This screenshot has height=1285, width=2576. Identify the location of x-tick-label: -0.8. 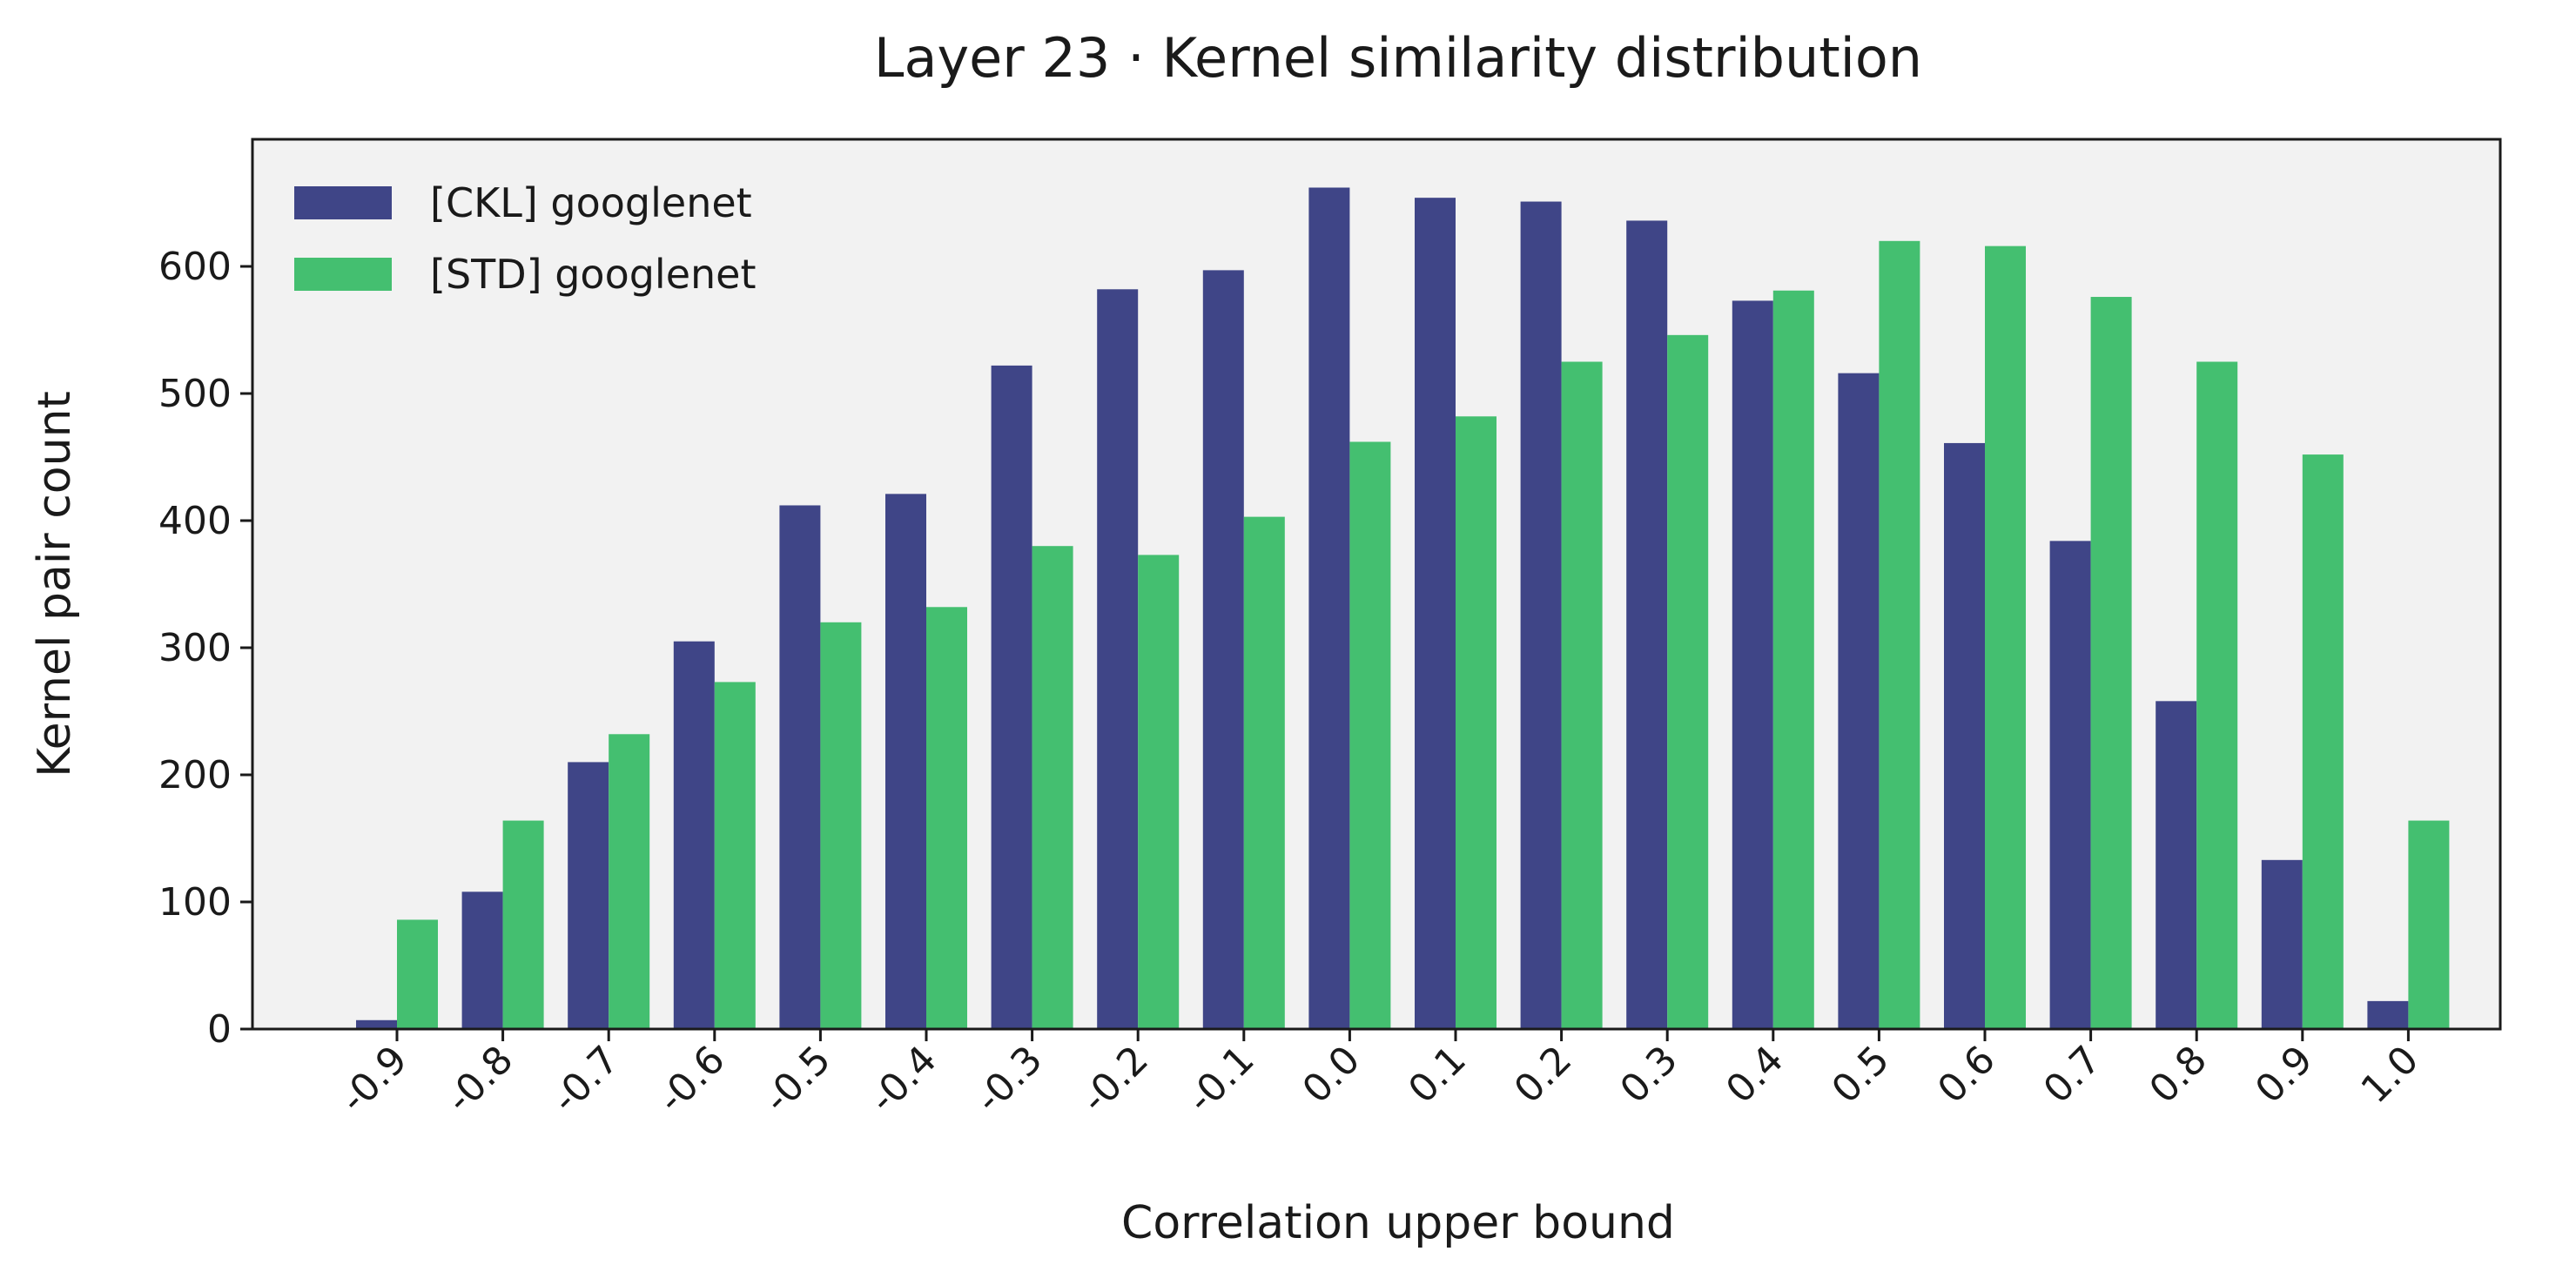
(480, 1080).